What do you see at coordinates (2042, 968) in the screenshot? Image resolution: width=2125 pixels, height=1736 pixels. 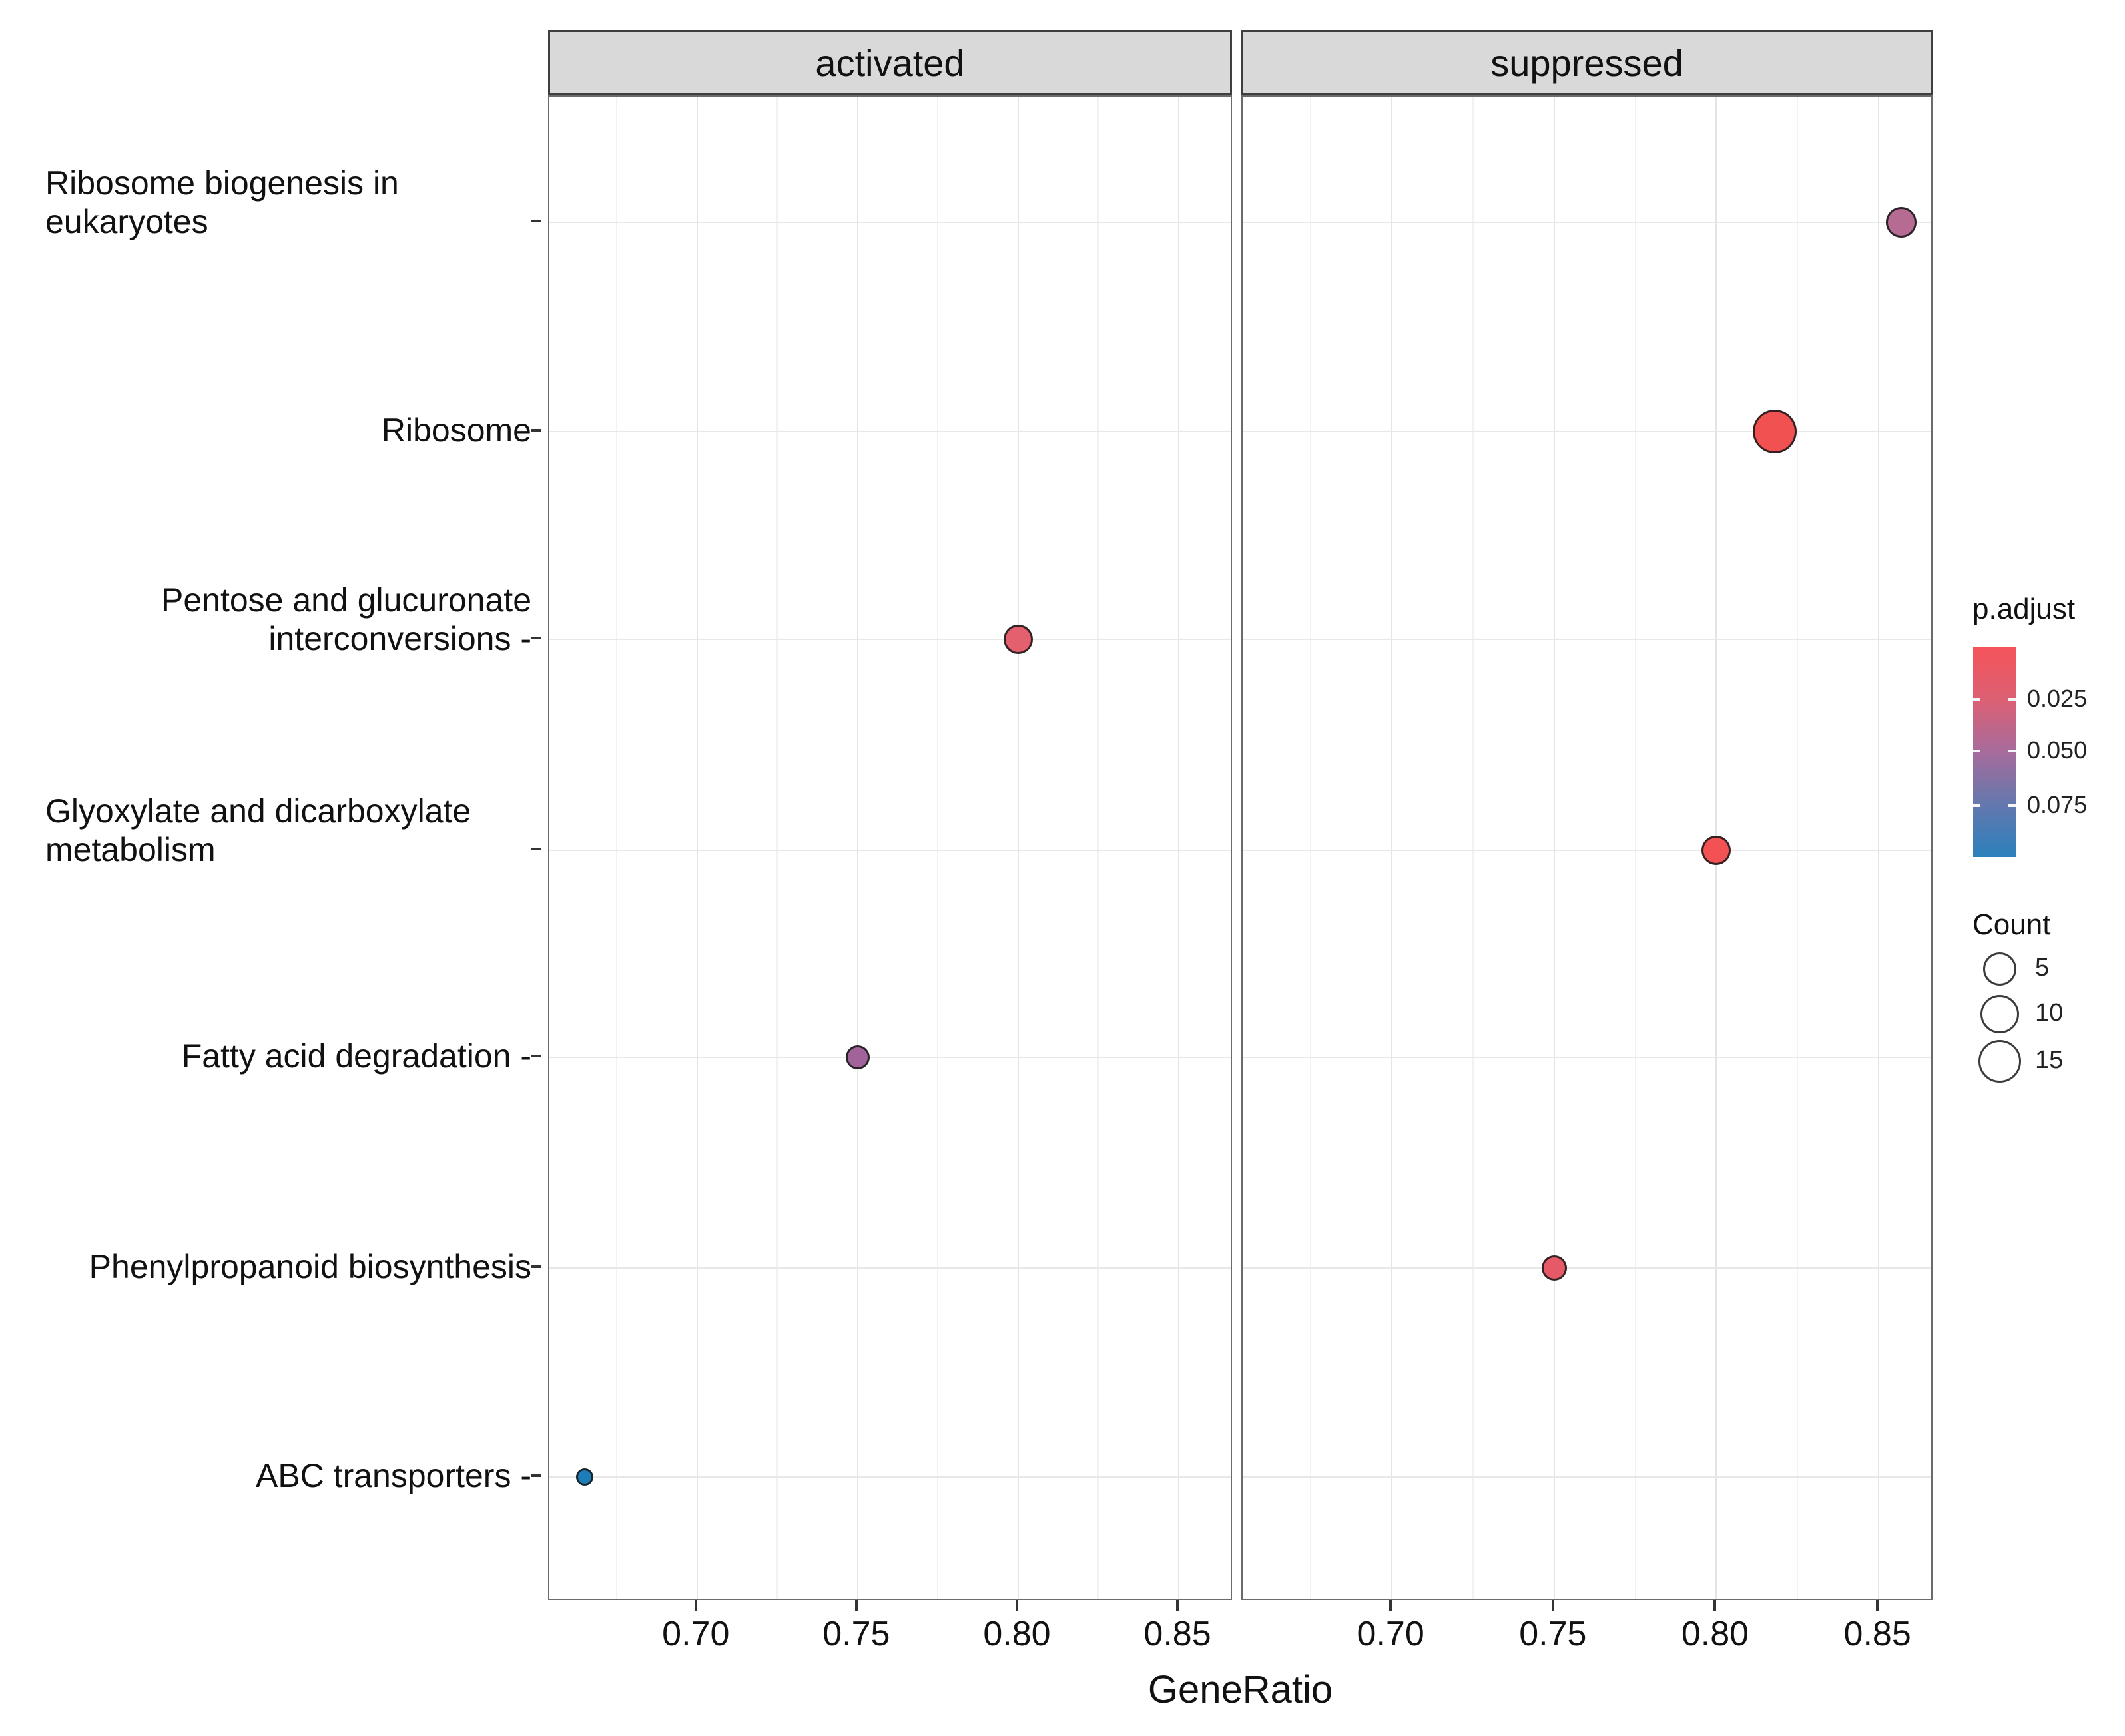 I see `count-legend-label: 5` at bounding box center [2042, 968].